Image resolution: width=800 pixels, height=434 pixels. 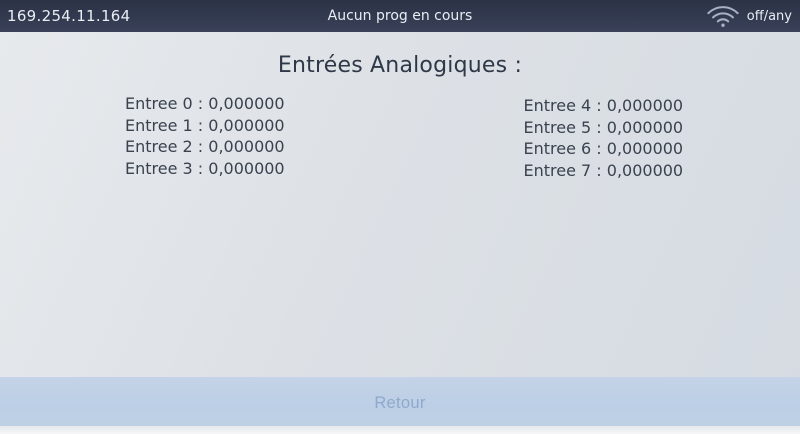 I want to click on wifi-status: off/any, so click(x=749, y=16).